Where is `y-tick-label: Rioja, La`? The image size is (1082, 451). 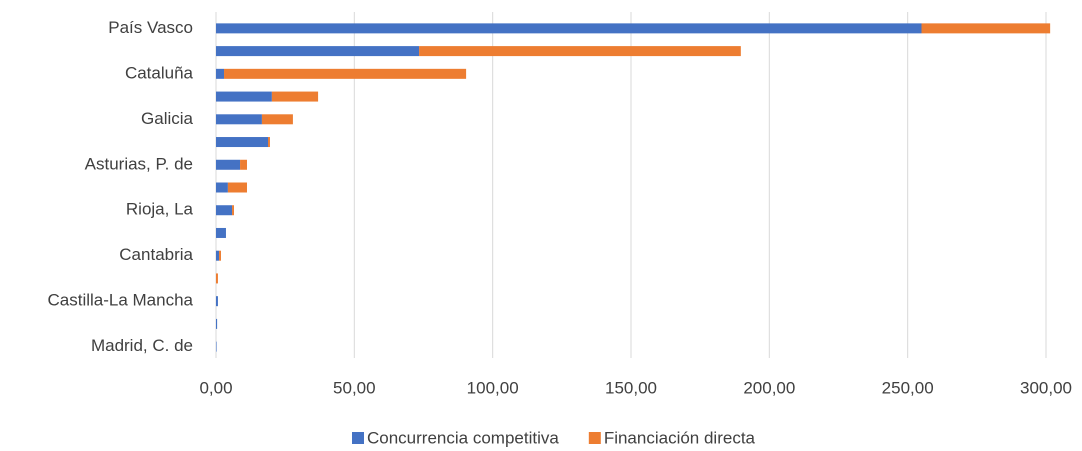
y-tick-label: Rioja, La is located at coordinates (160, 209).